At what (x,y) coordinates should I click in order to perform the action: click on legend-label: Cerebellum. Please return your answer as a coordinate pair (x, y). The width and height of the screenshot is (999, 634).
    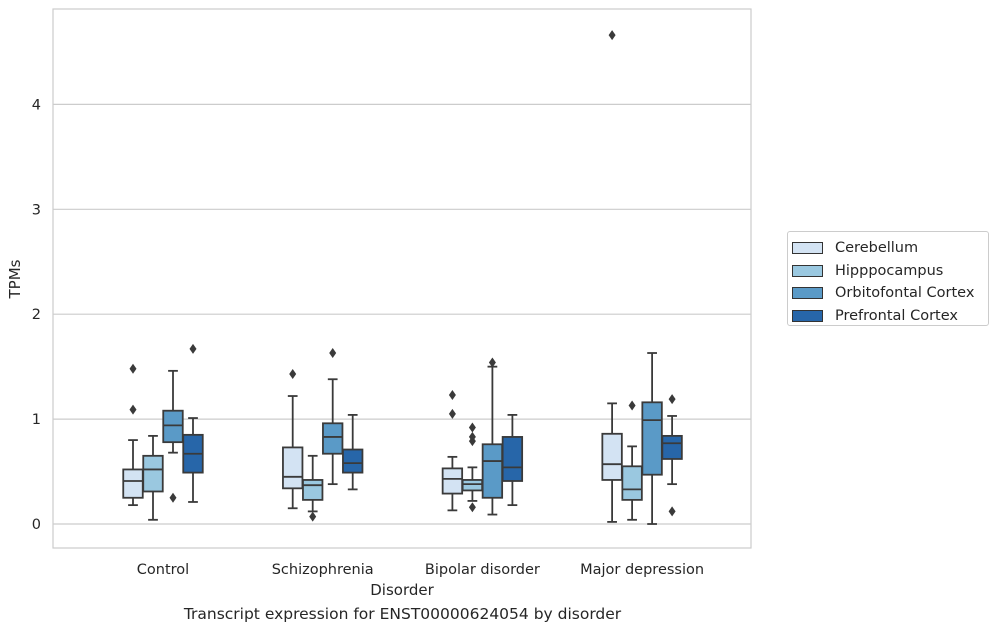
    Looking at the image, I should click on (877, 248).